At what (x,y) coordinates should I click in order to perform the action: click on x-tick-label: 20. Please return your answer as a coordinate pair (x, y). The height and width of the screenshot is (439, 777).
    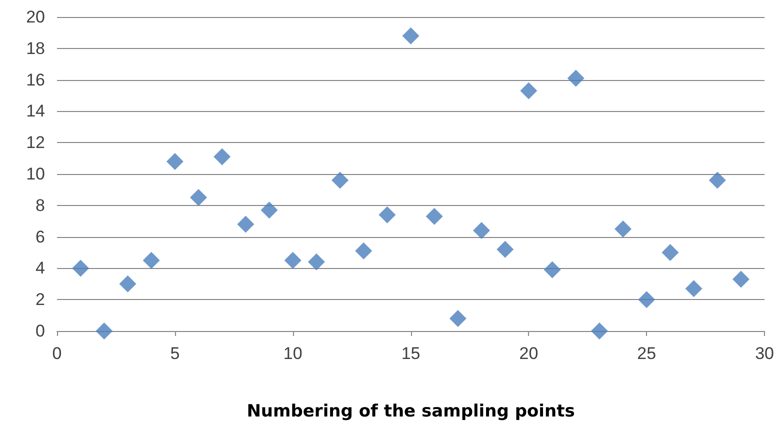
    Looking at the image, I should click on (528, 353).